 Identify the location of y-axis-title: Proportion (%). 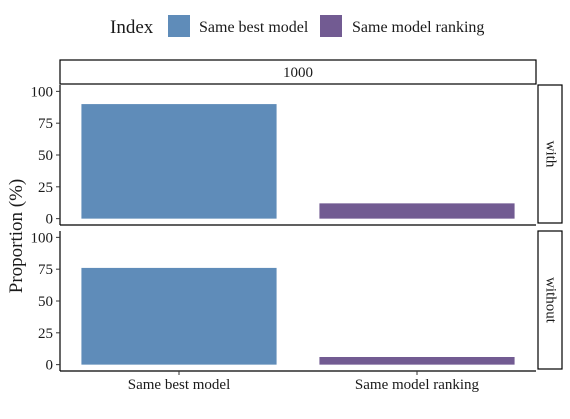
(16, 236).